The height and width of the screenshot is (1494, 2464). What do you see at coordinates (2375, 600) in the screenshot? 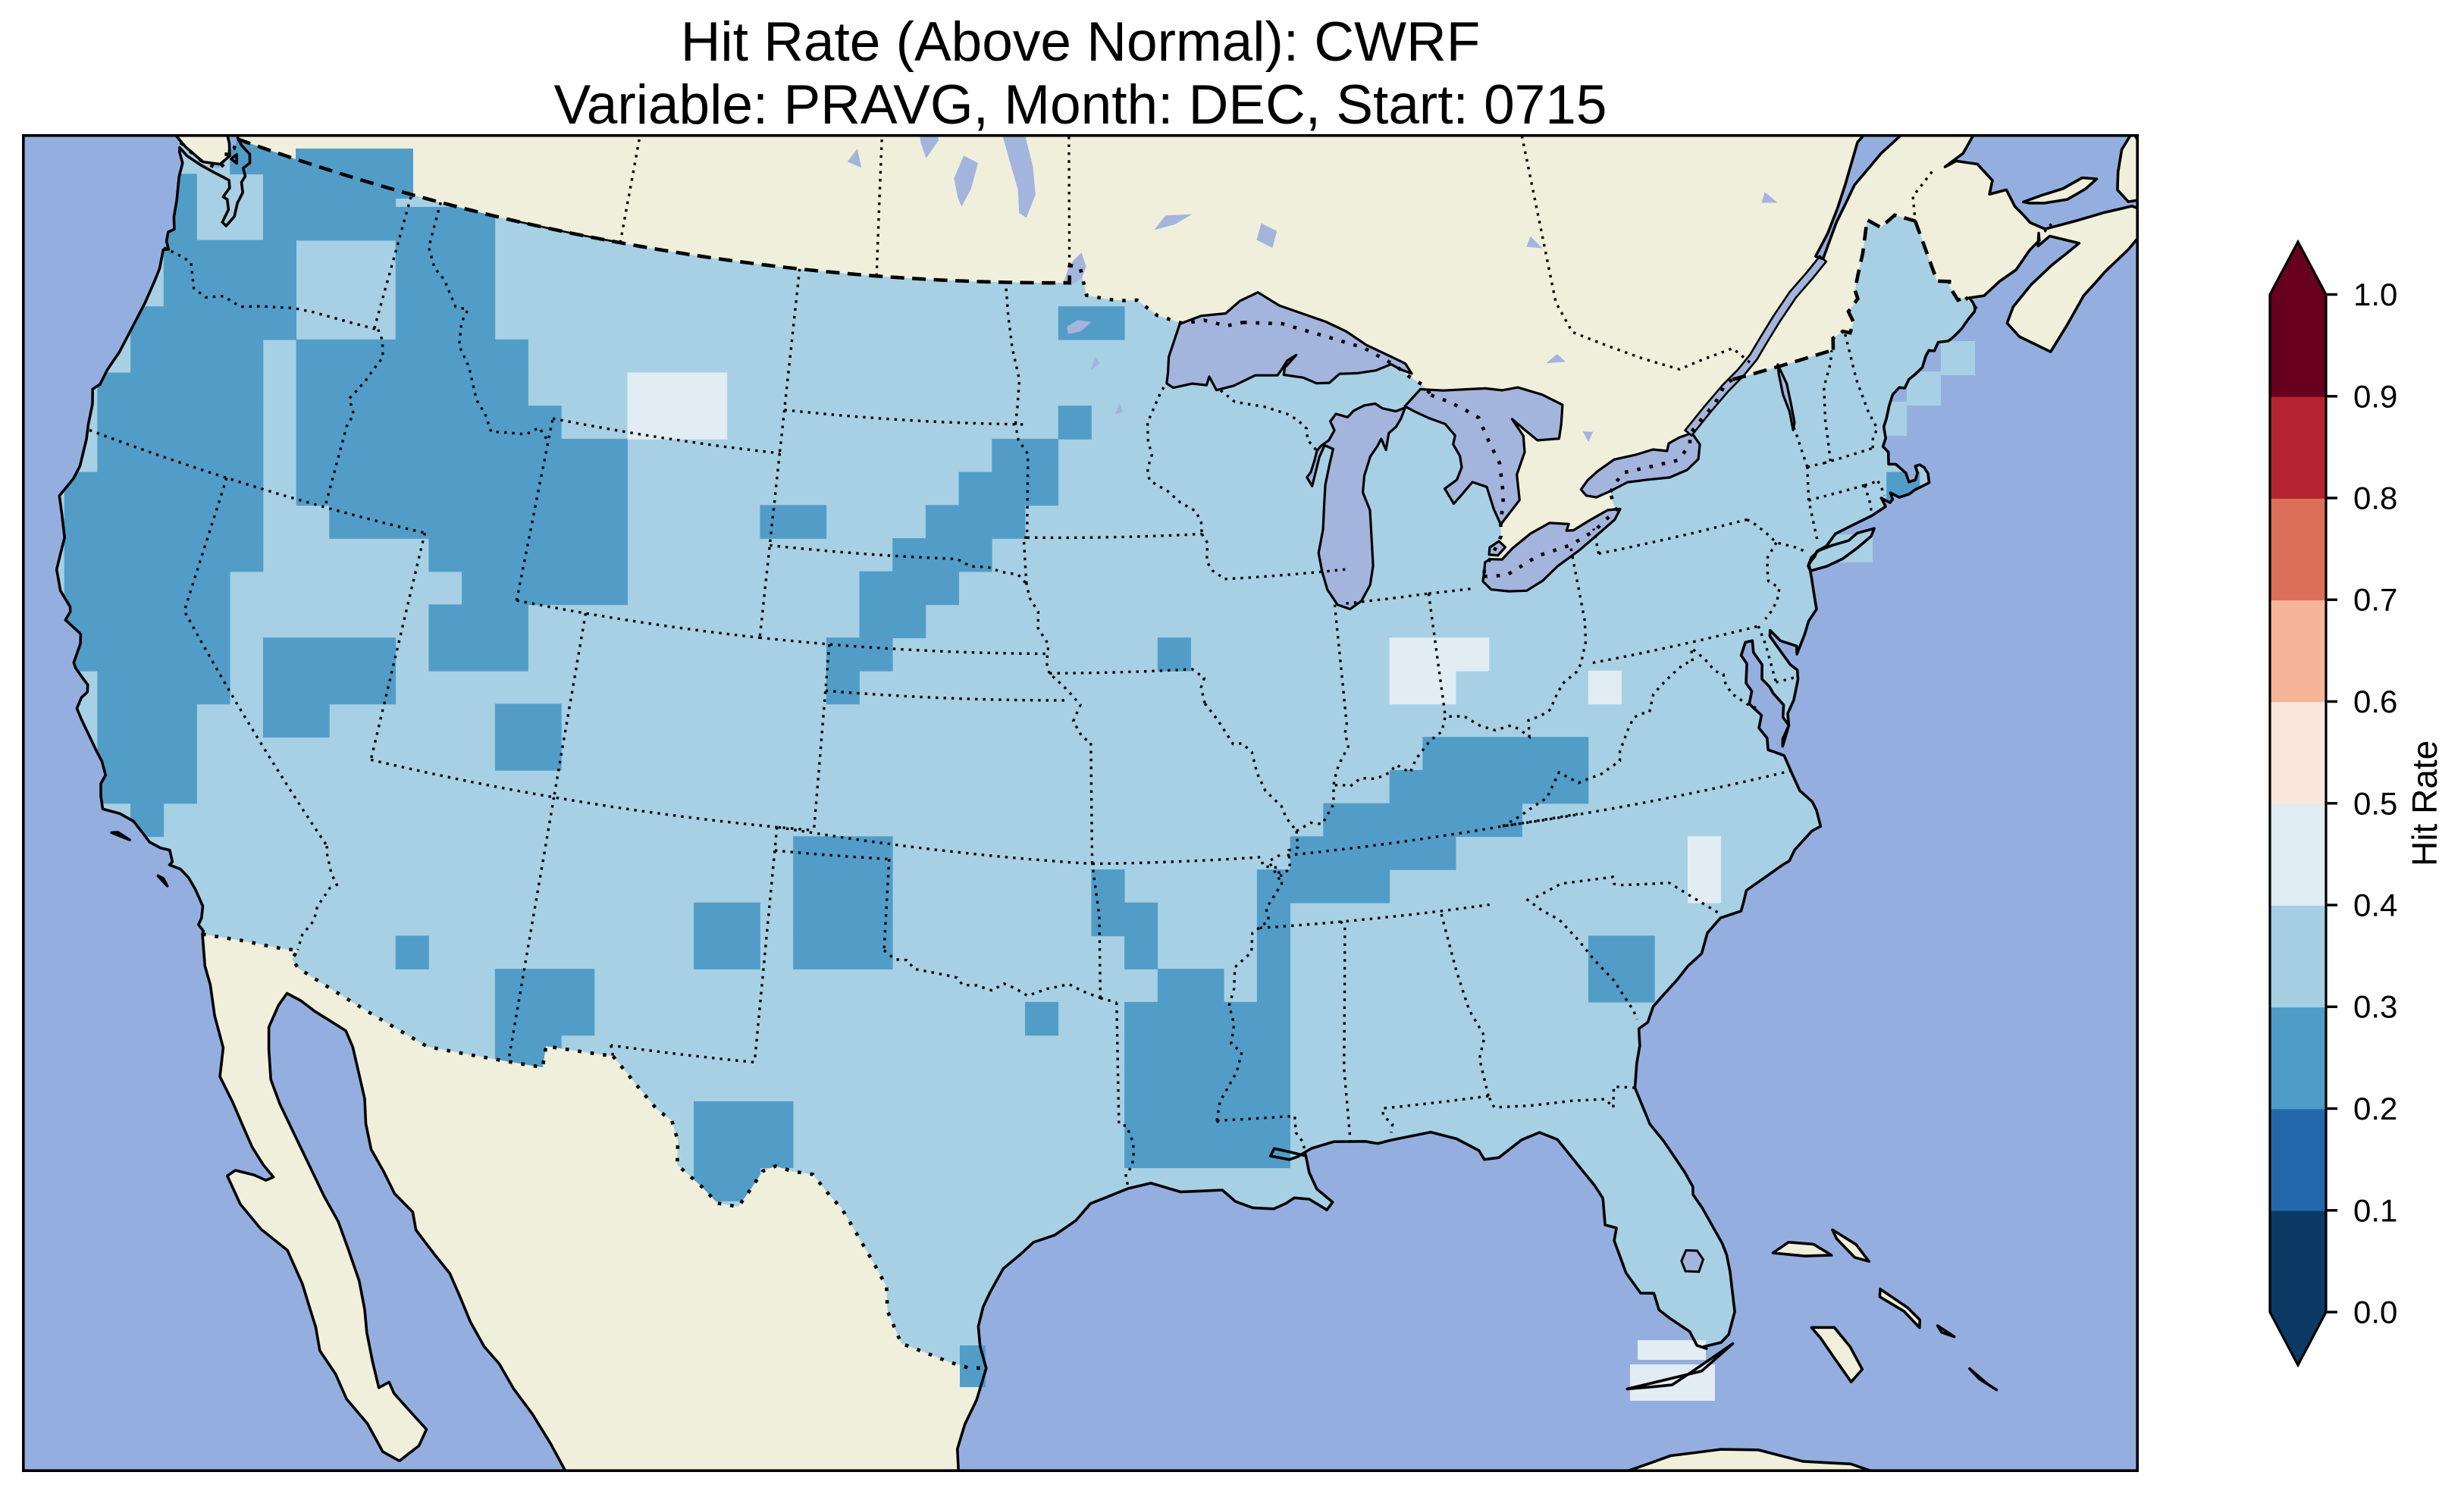
I see `svg-text: 0.7` at bounding box center [2375, 600].